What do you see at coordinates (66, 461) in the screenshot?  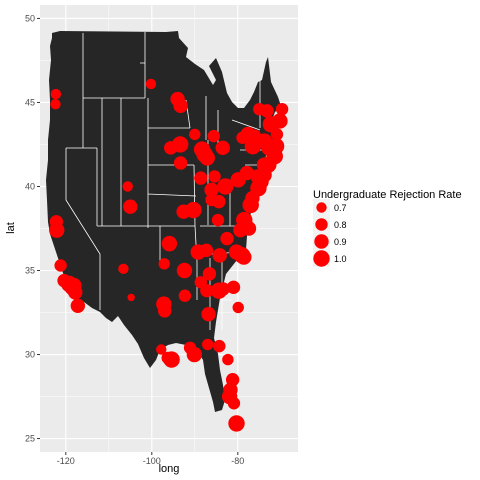 I see `x-tick-label: -120` at bounding box center [66, 461].